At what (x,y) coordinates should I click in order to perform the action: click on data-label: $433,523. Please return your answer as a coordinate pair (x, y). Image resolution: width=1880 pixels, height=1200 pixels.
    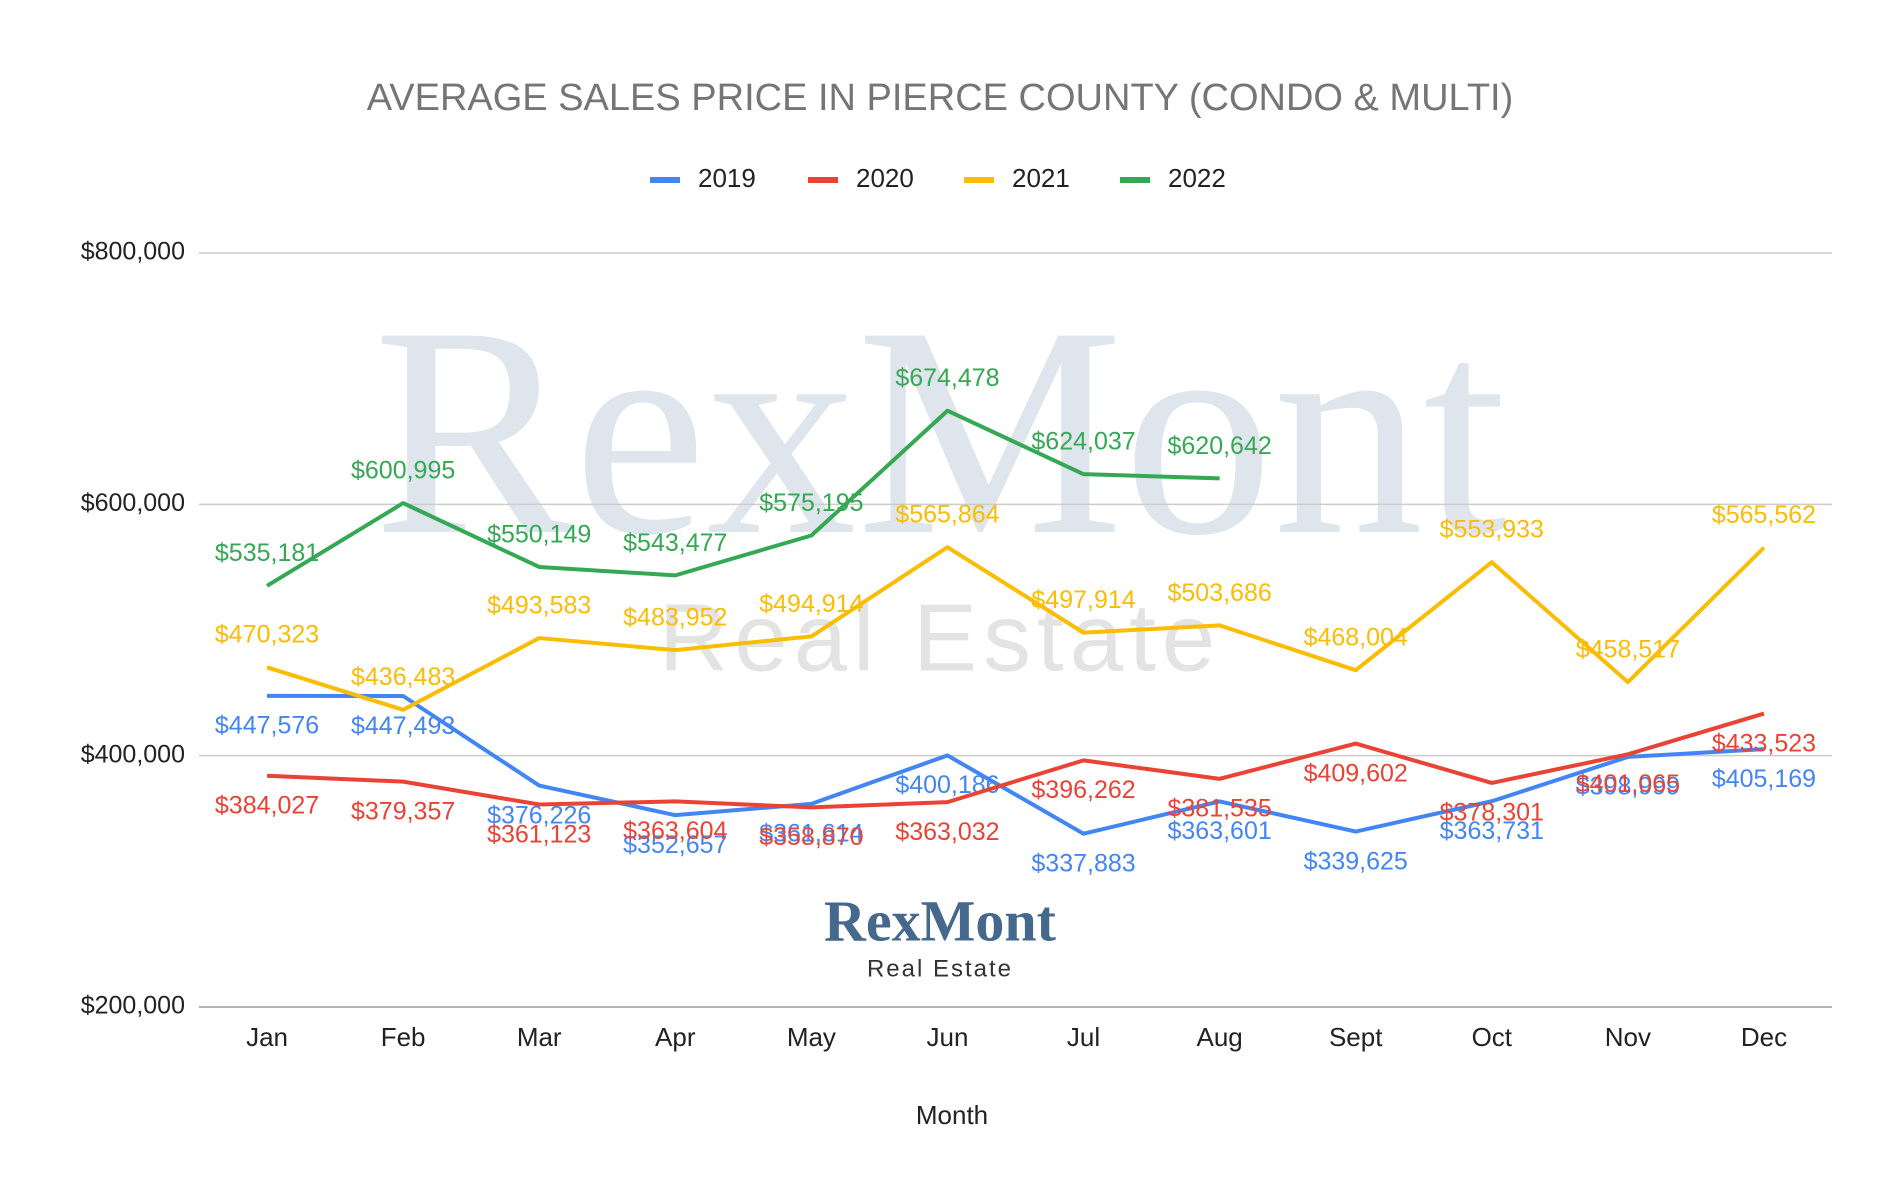
    Looking at the image, I should click on (1764, 743).